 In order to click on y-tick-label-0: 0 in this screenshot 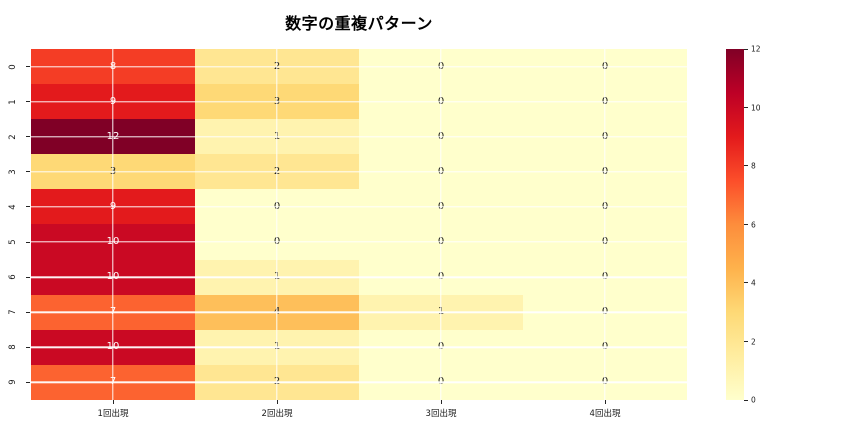, I will do `click(13, 66)`.